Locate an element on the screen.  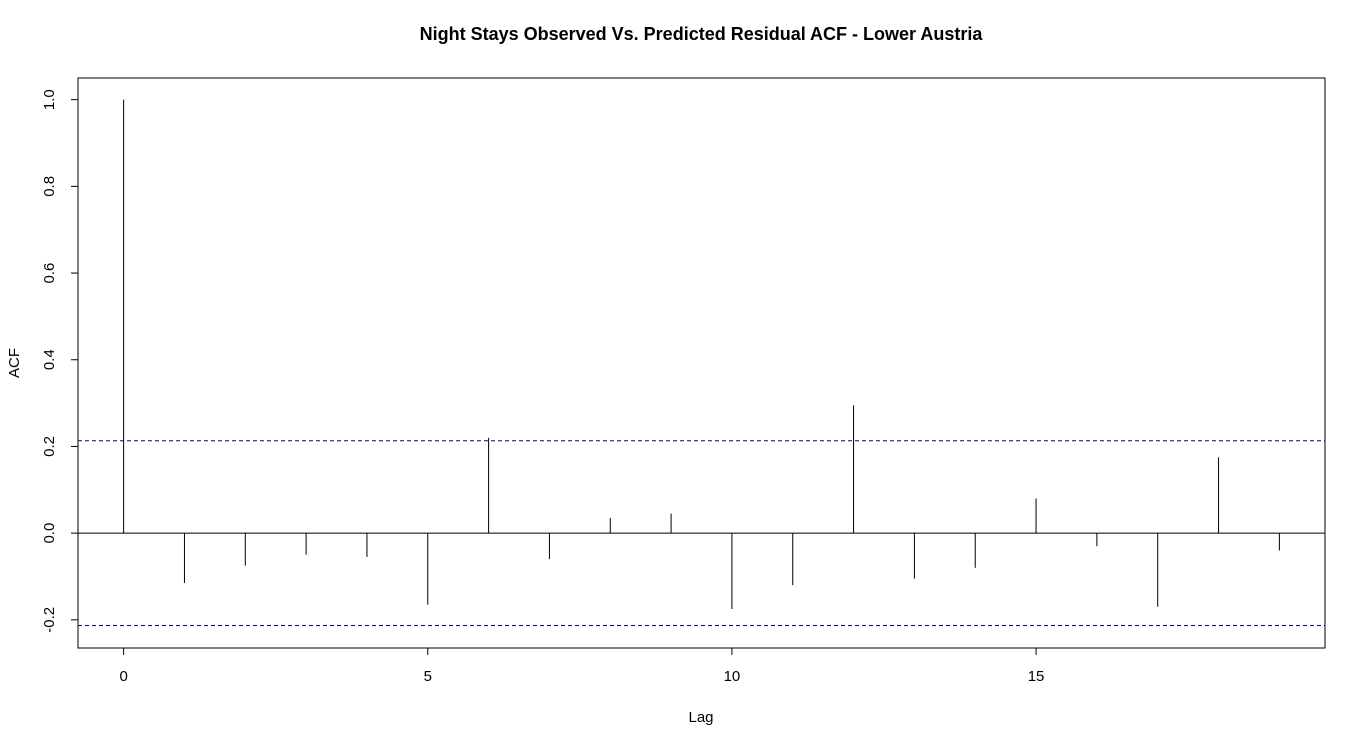
x-tick-label: 0 is located at coordinates (123, 676).